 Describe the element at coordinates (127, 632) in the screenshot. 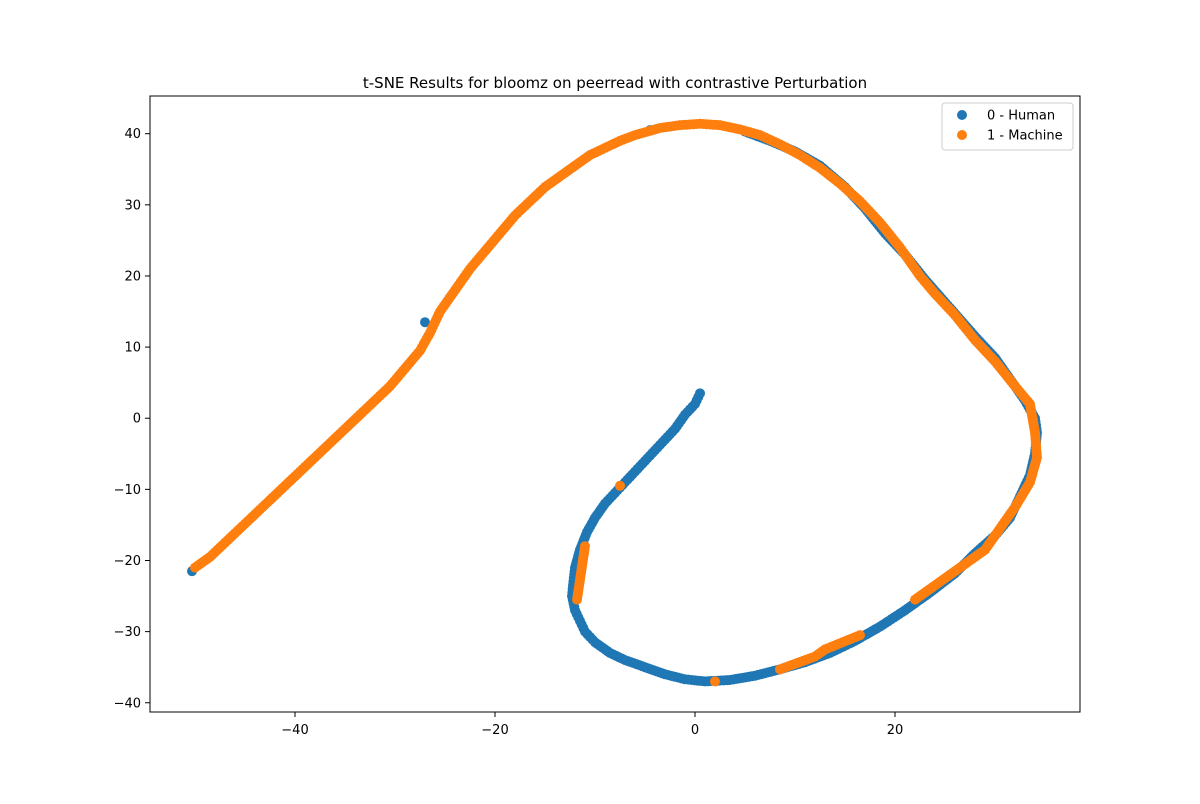

I see `y-tick-label: −30` at that location.